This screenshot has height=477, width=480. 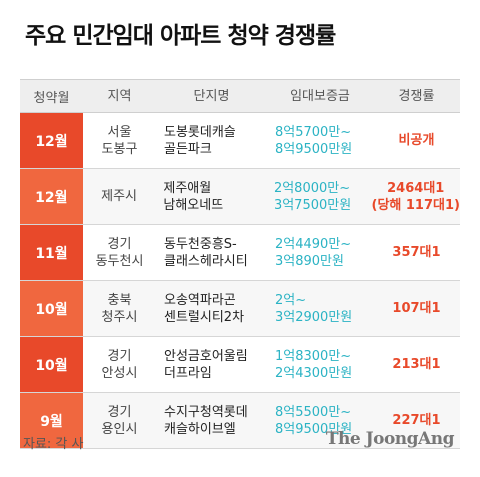 I want to click on cell-deposit-line: 3억7500만원, so click(x=312, y=205).